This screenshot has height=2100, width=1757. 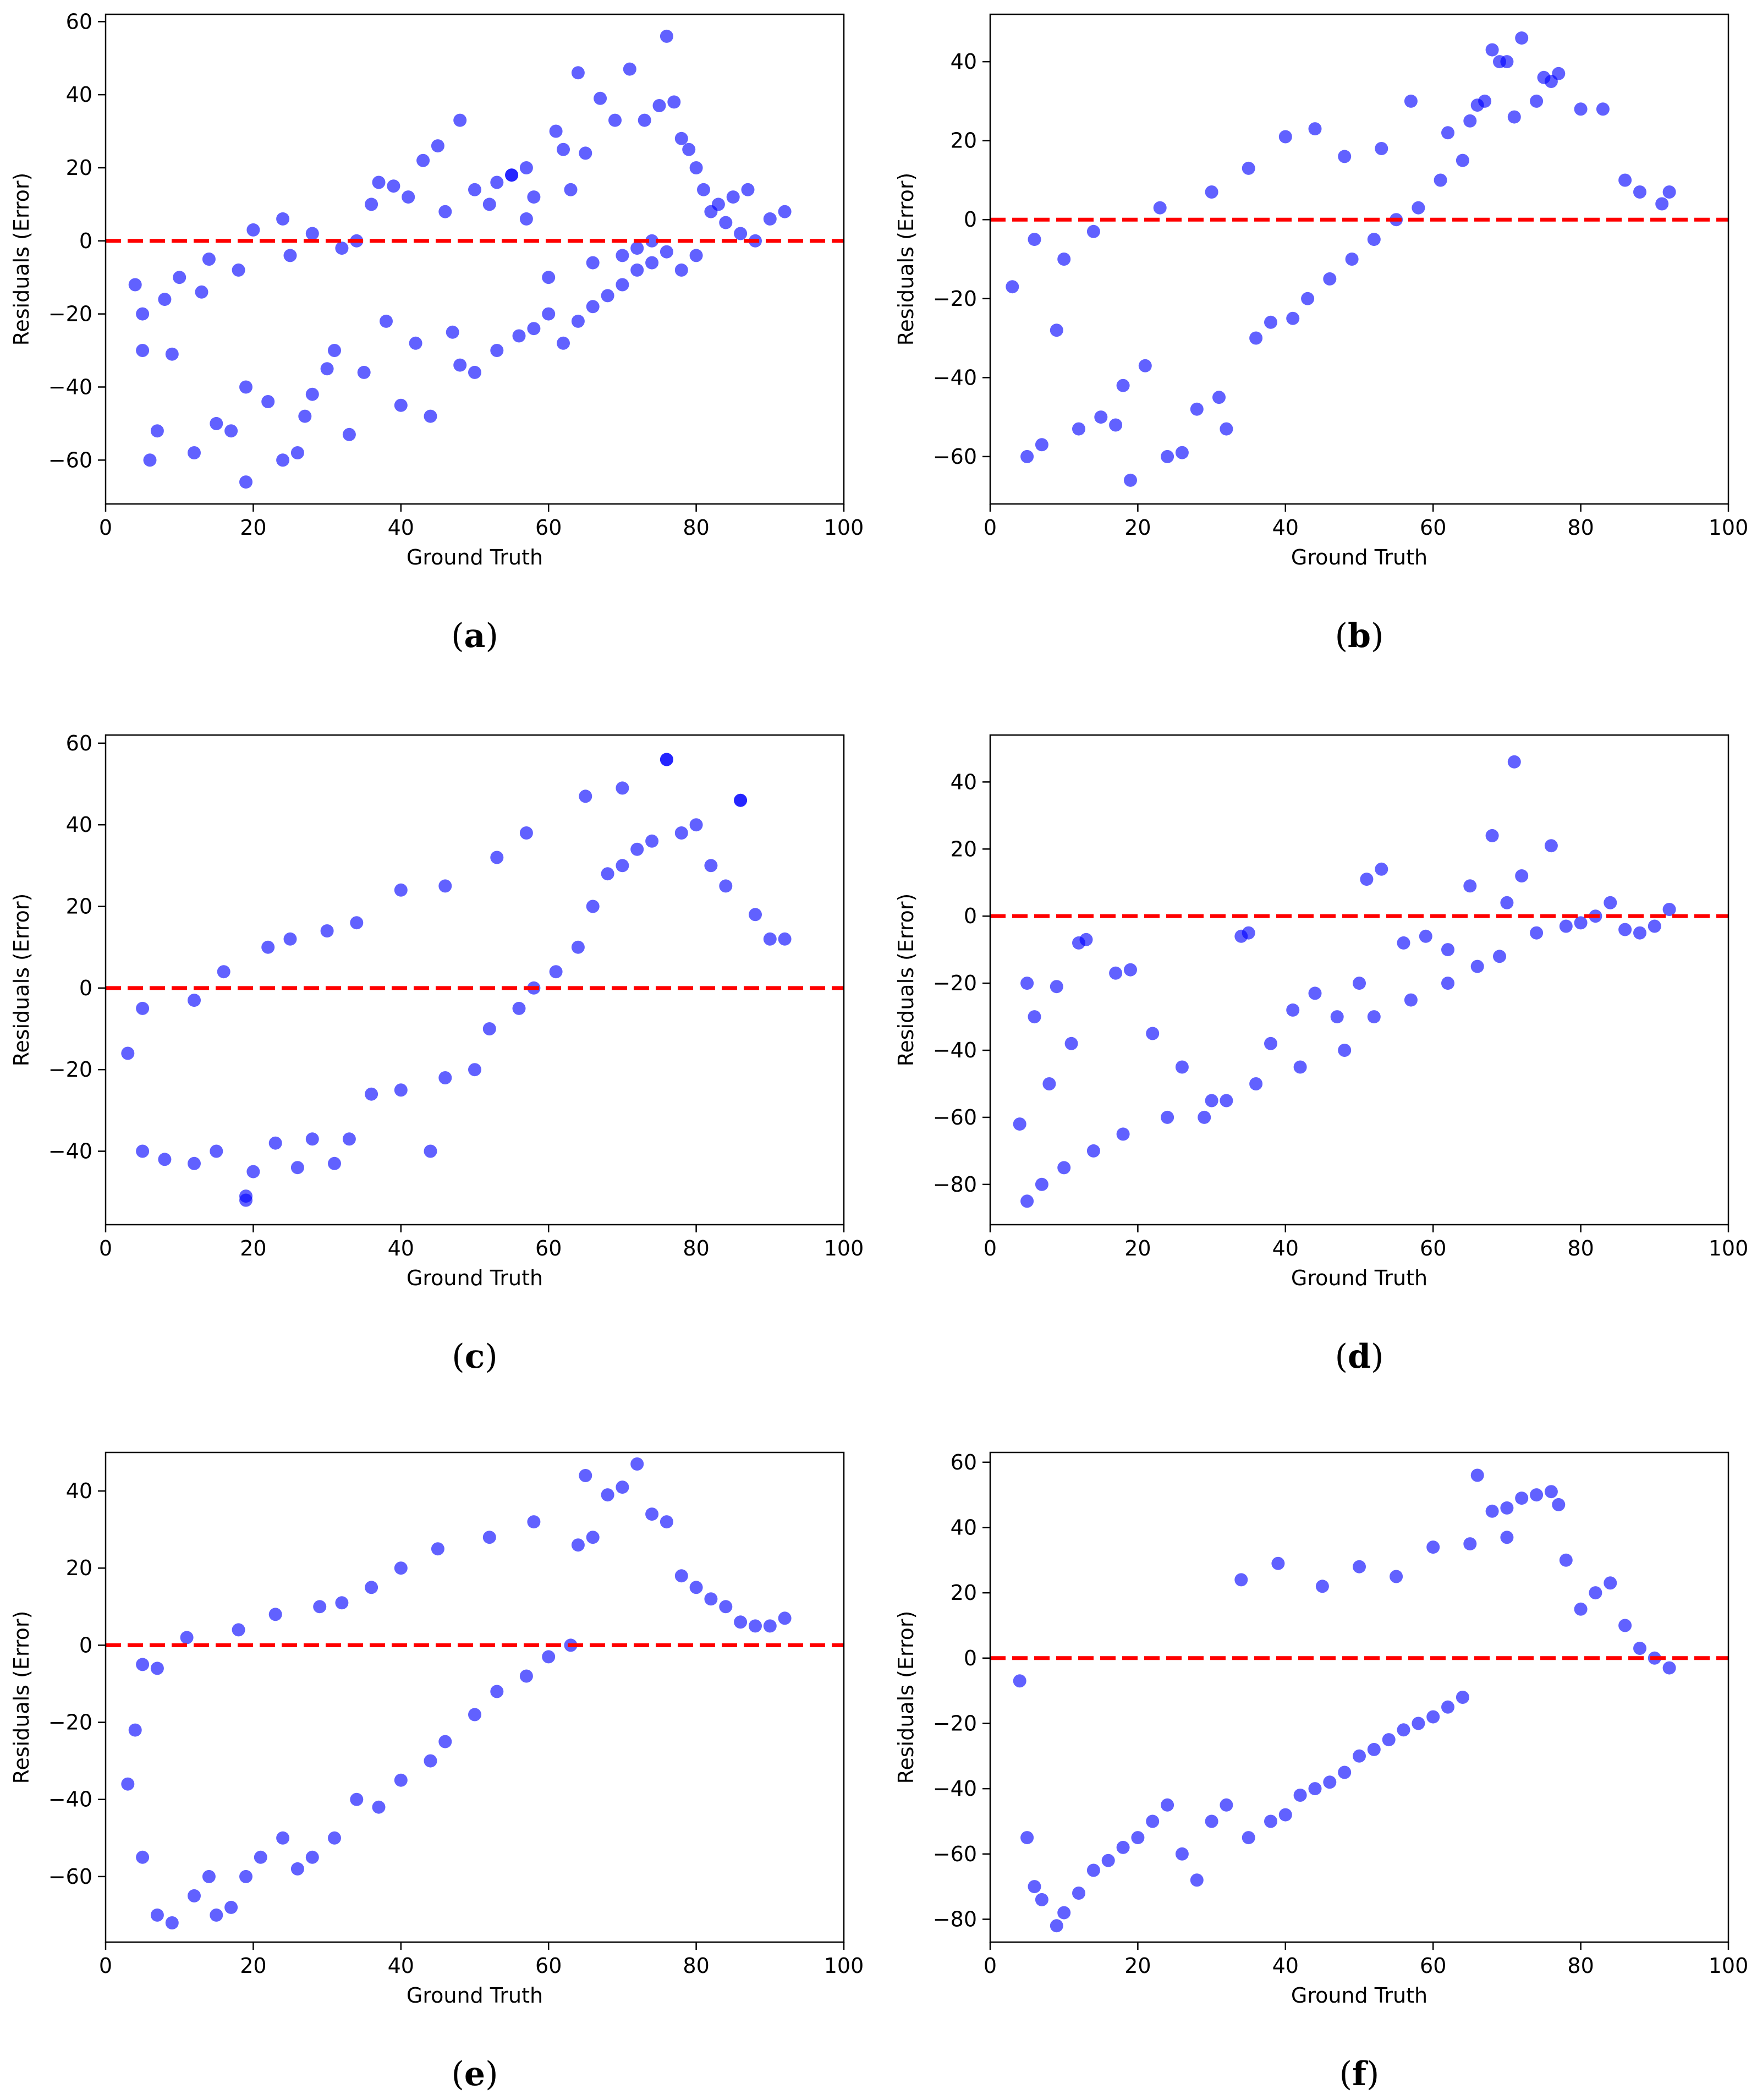 I want to click on panel-label: (c), so click(x=475, y=1356).